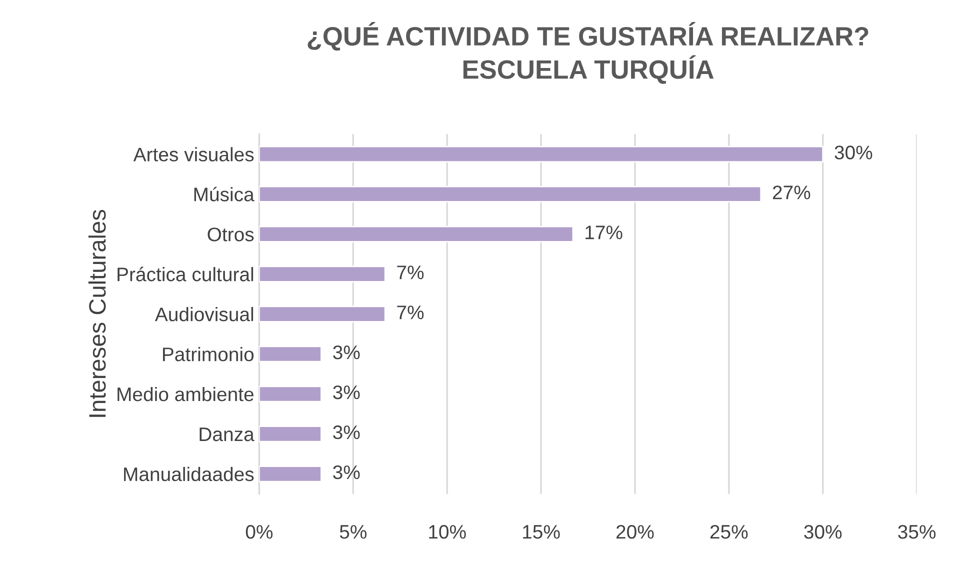 This screenshot has height=571, width=953. I want to click on y-tick-label: Otros, so click(231, 235).